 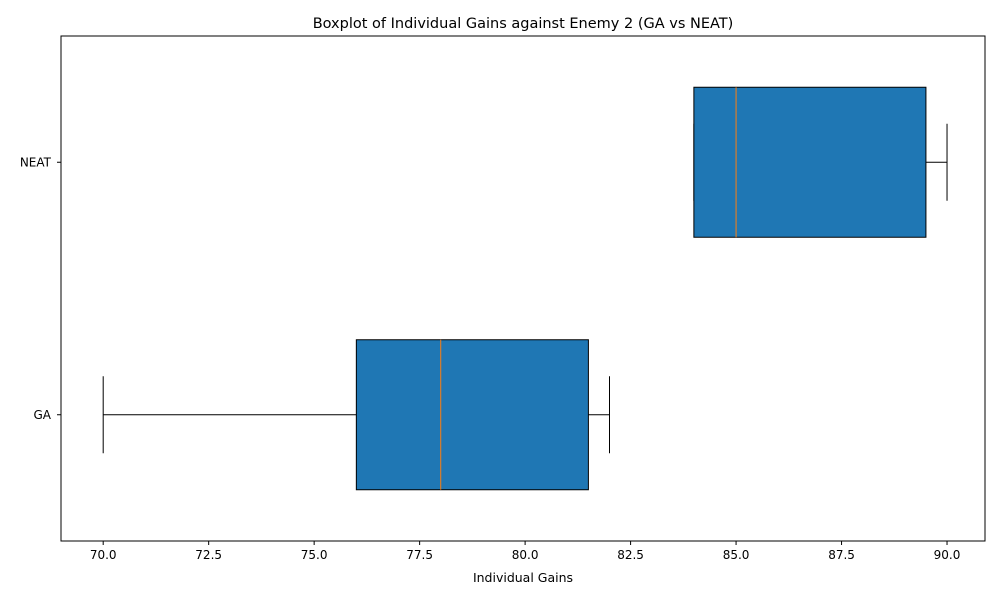 I want to click on y-axis: GA NEAT, so click(x=40, y=288).